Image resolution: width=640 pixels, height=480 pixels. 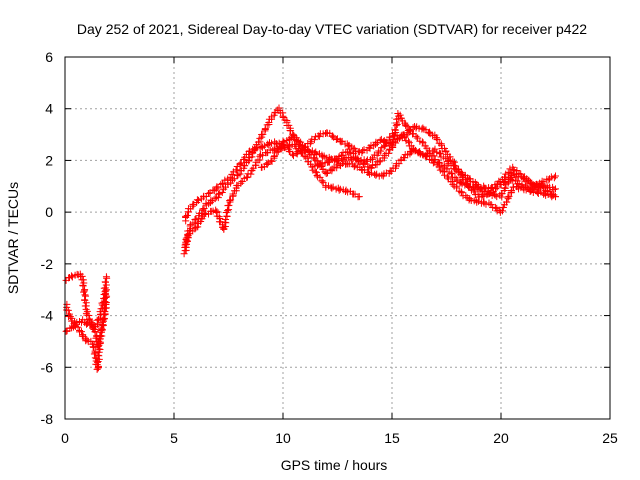 I want to click on x-tick-label: 25, so click(x=610, y=438).